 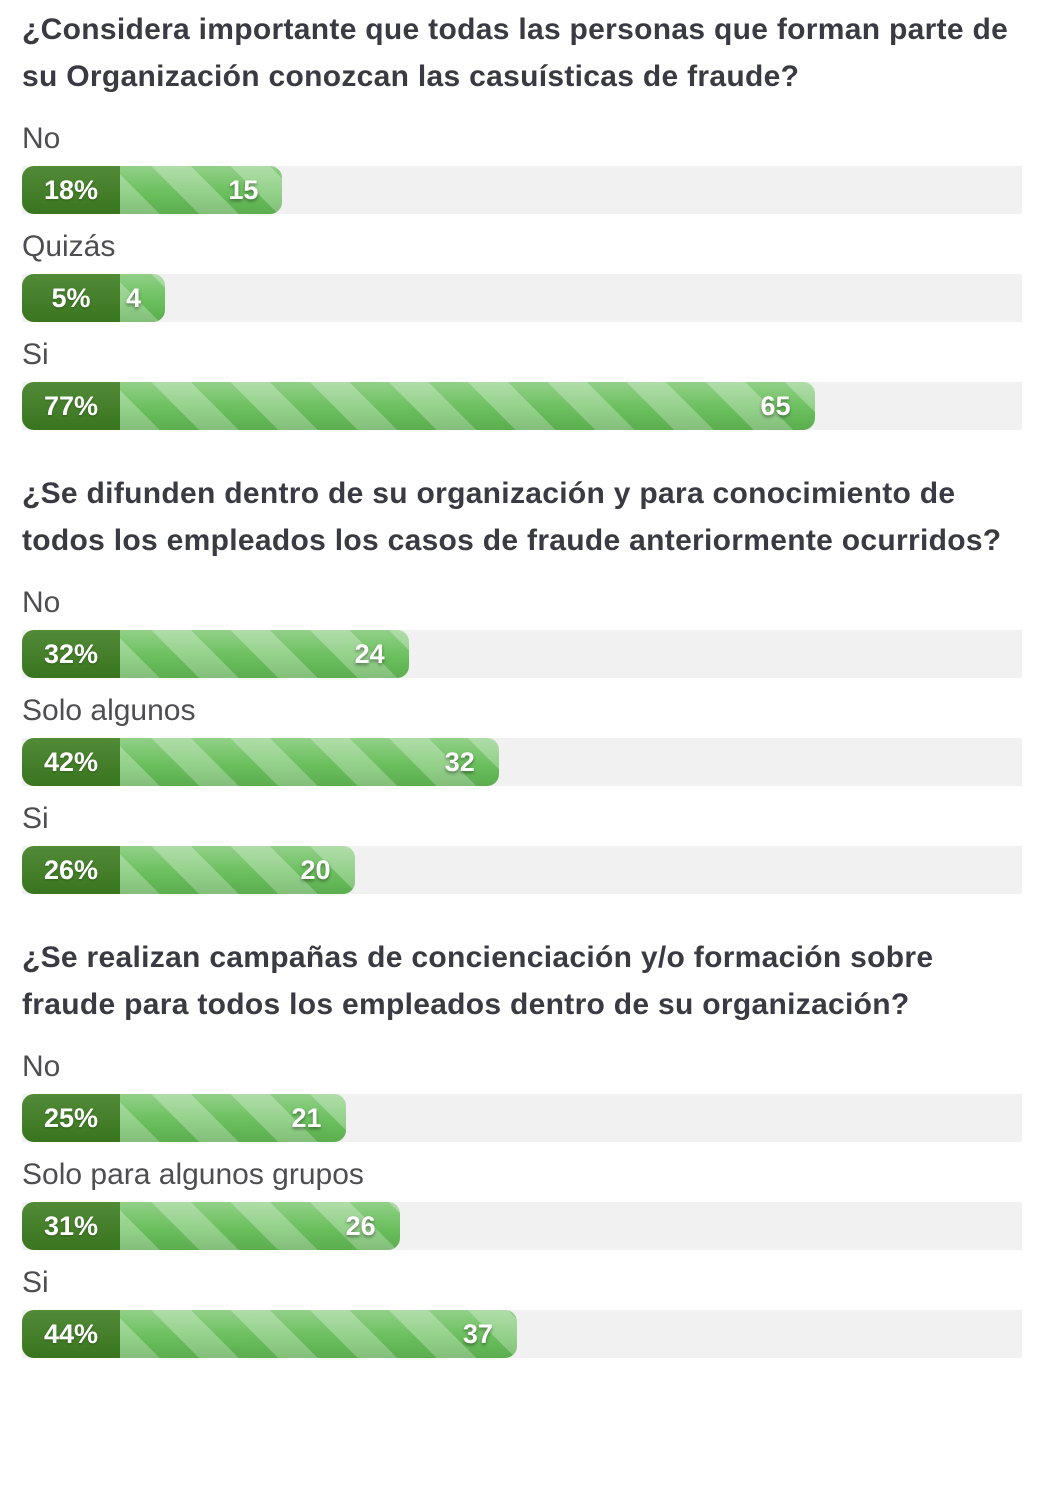 I want to click on bar-count-label: 32, so click(x=459, y=761).